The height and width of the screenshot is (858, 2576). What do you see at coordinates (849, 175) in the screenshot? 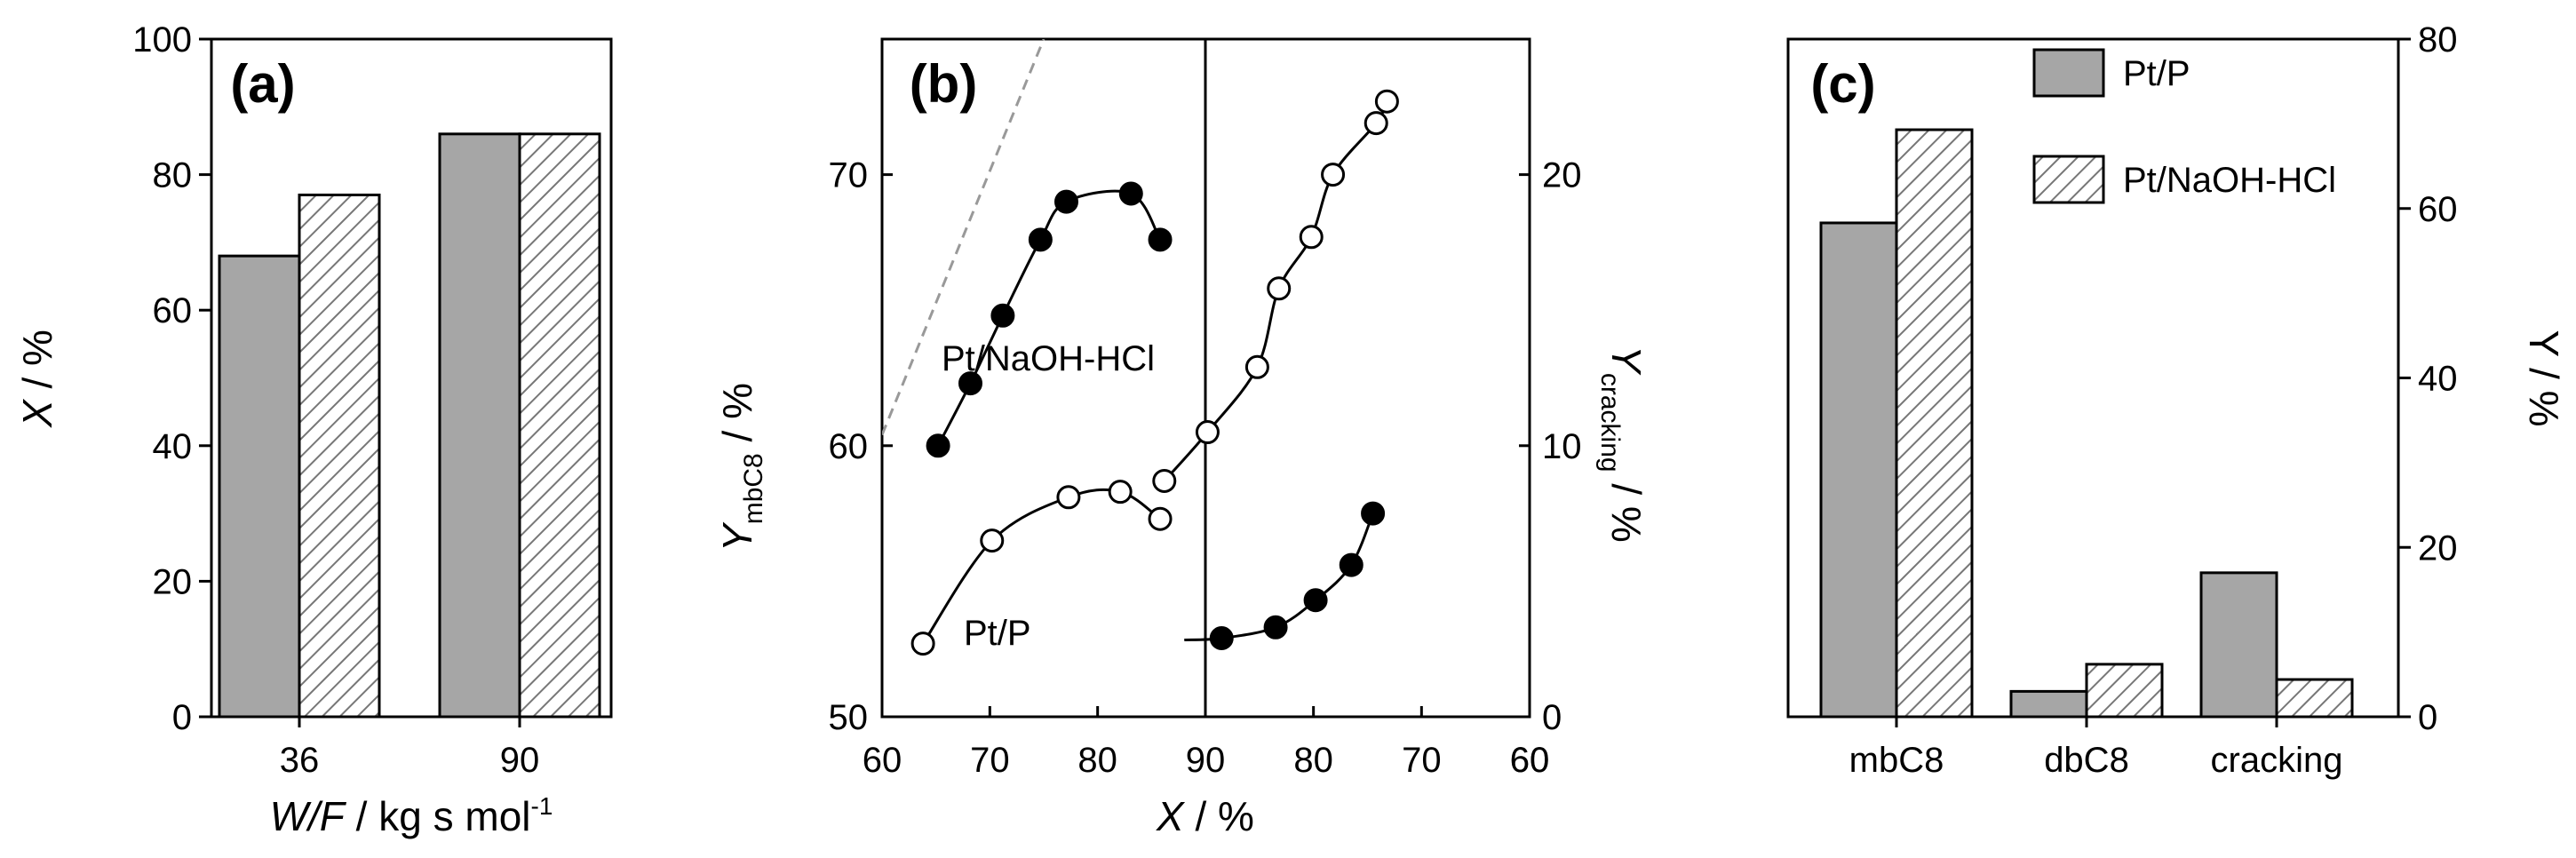
I see `y-tick-label: 70` at bounding box center [849, 175].